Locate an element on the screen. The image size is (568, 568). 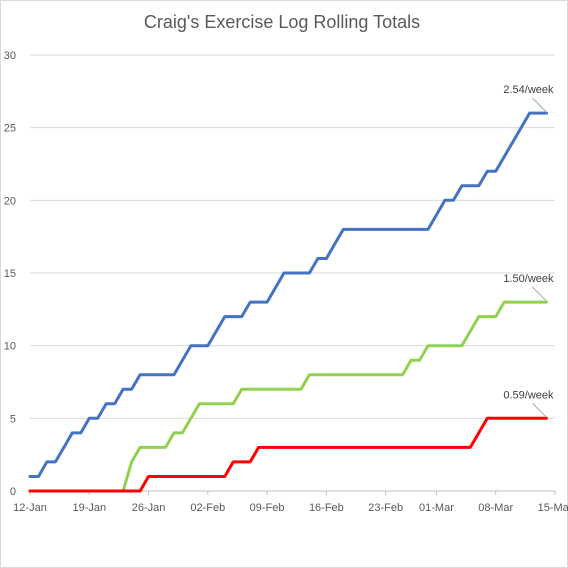
x-tick-label: 19-Jan is located at coordinates (89, 508).